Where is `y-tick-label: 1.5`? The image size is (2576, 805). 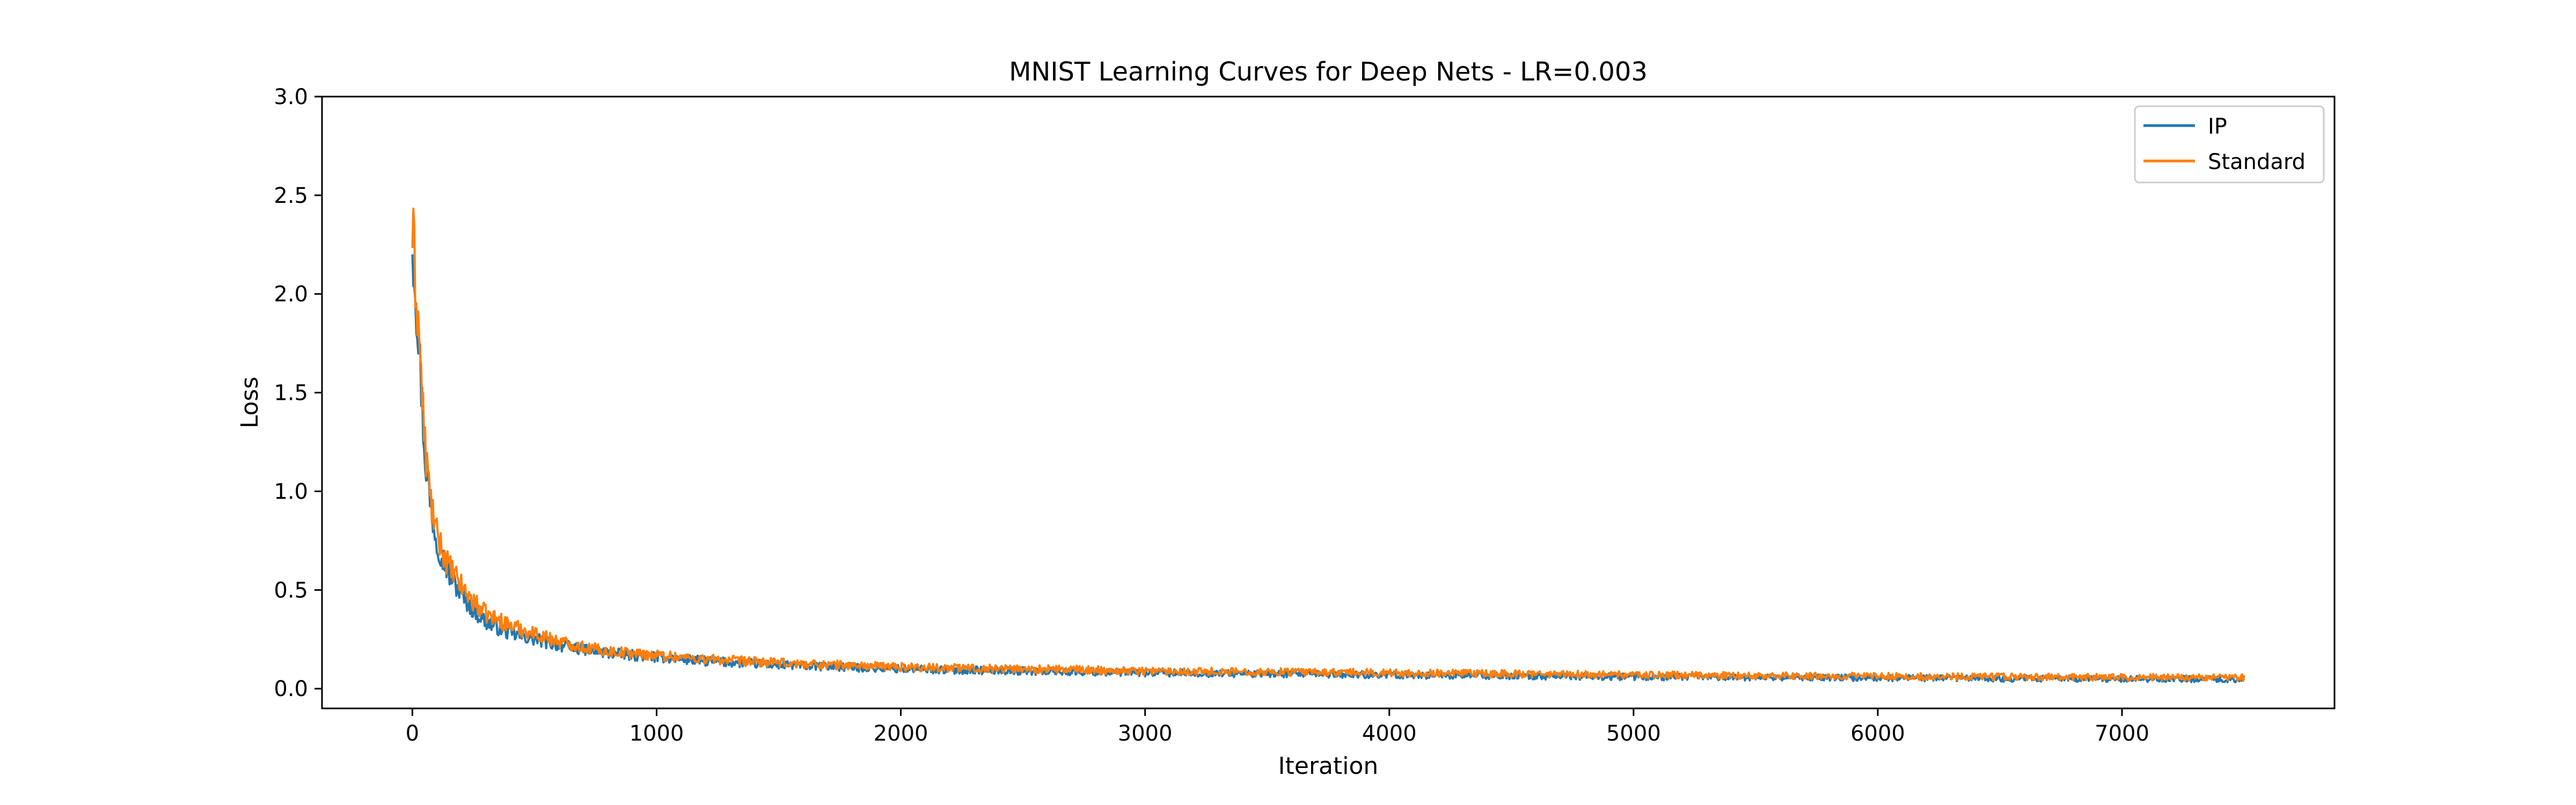 y-tick-label: 1.5 is located at coordinates (291, 393).